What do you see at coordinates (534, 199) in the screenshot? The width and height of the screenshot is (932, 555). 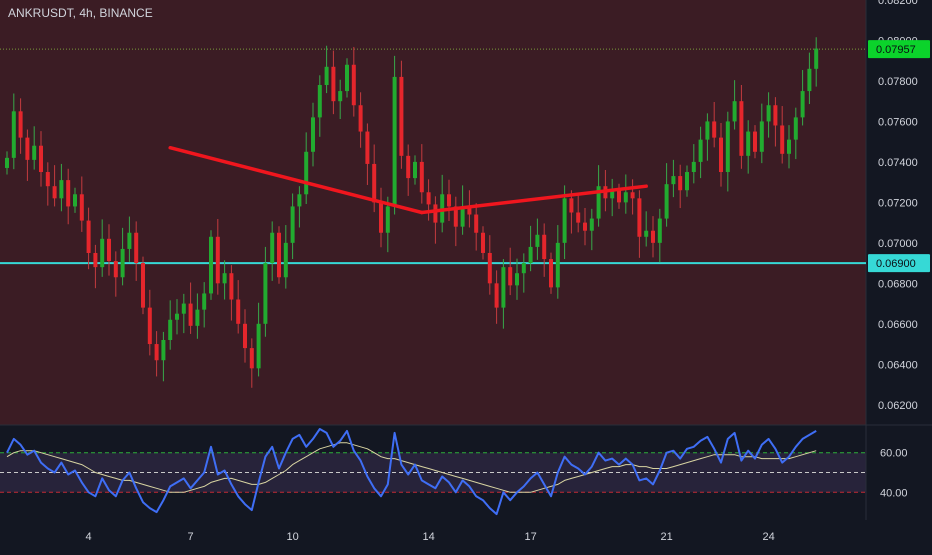 I see `trendline-right-ascending` at bounding box center [534, 199].